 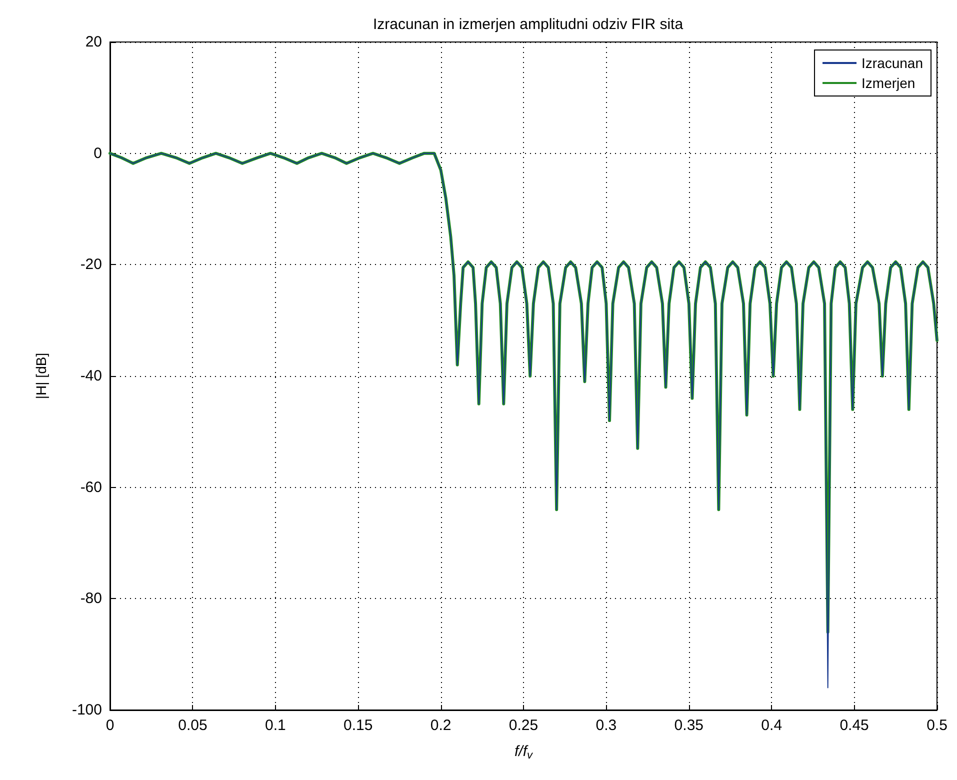 What do you see at coordinates (93, 42) in the screenshot?
I see `y-tick-label: 20` at bounding box center [93, 42].